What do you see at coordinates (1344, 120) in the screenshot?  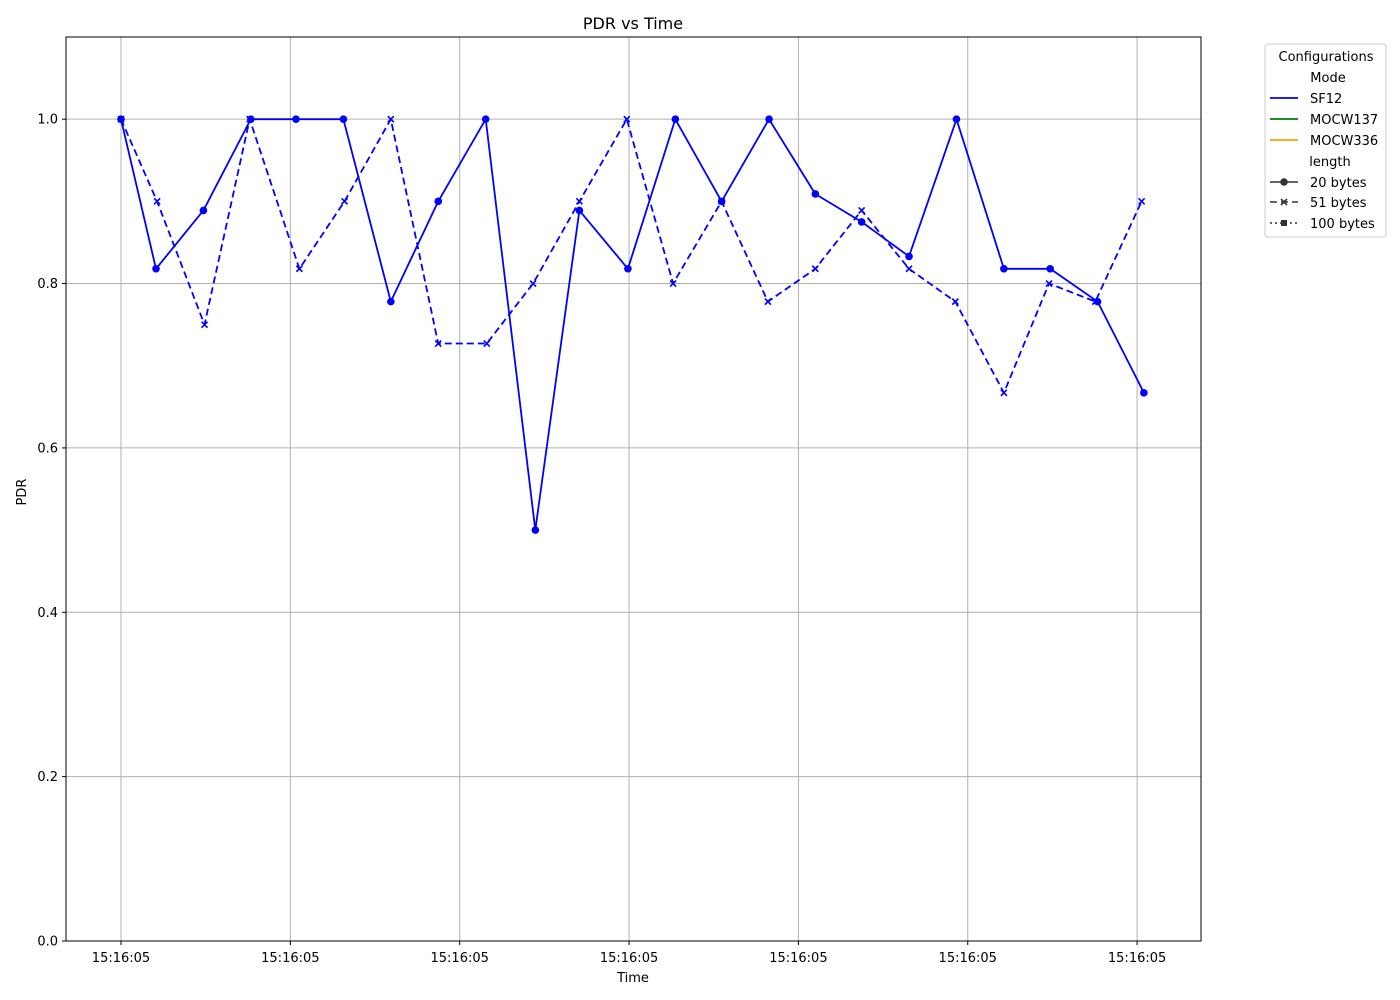 I see `legend-label-mocw137: MOCW137` at bounding box center [1344, 120].